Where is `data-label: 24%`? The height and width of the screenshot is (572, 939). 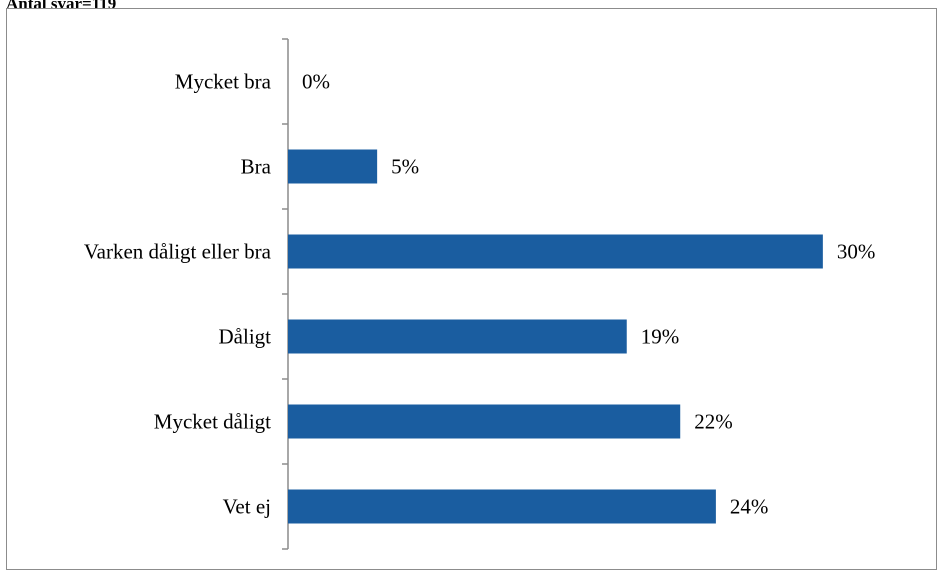 data-label: 24% is located at coordinates (749, 507).